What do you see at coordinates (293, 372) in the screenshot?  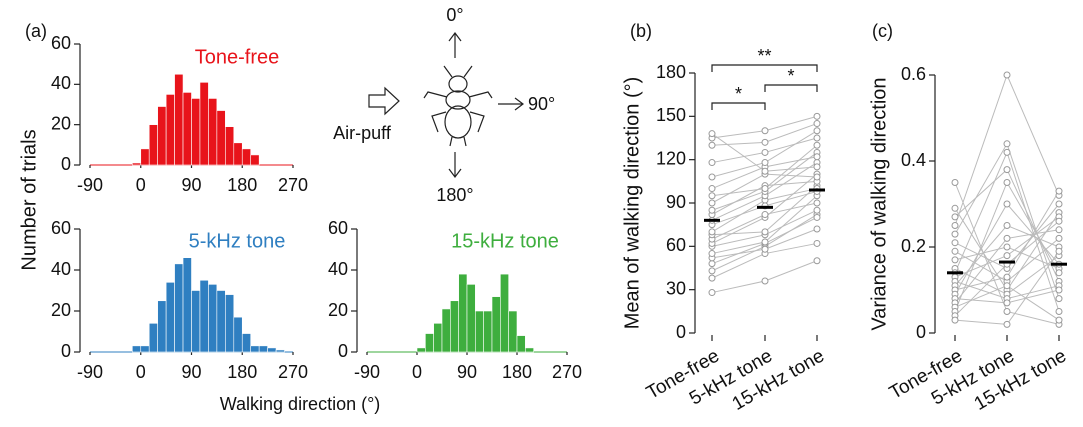 I see `x-tick-label: 270` at bounding box center [293, 372].